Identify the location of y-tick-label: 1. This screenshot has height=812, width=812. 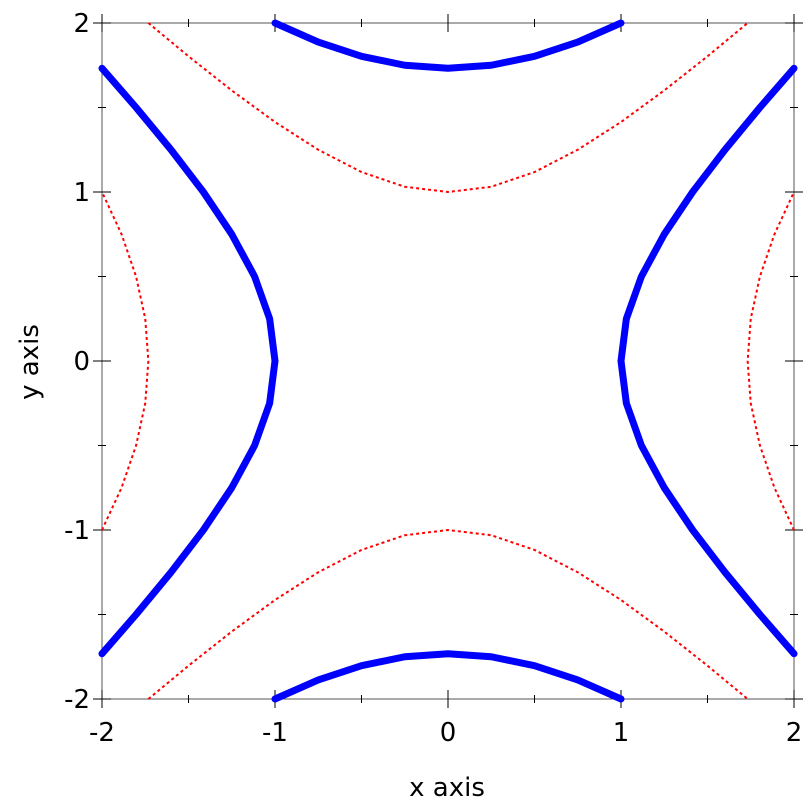
(81, 193).